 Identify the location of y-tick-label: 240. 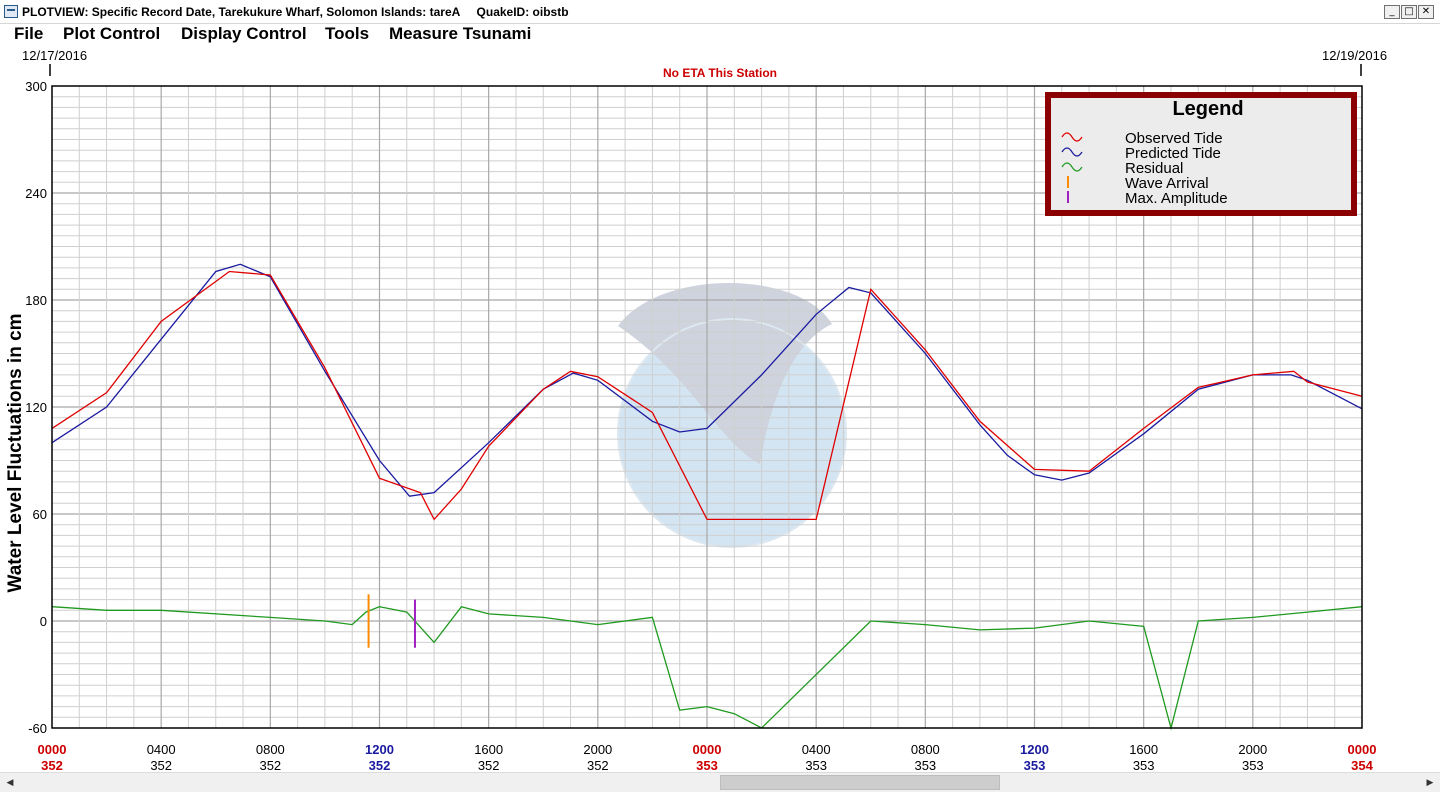
(36, 193).